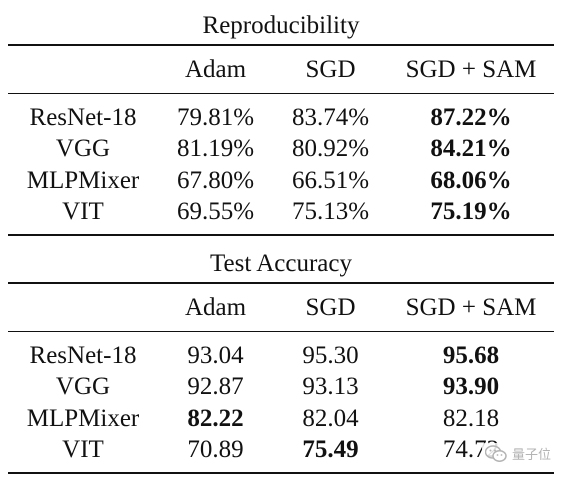 The height and width of the screenshot is (480, 568). Describe the element at coordinates (330, 418) in the screenshot. I see `value-cell: 82.04` at that location.